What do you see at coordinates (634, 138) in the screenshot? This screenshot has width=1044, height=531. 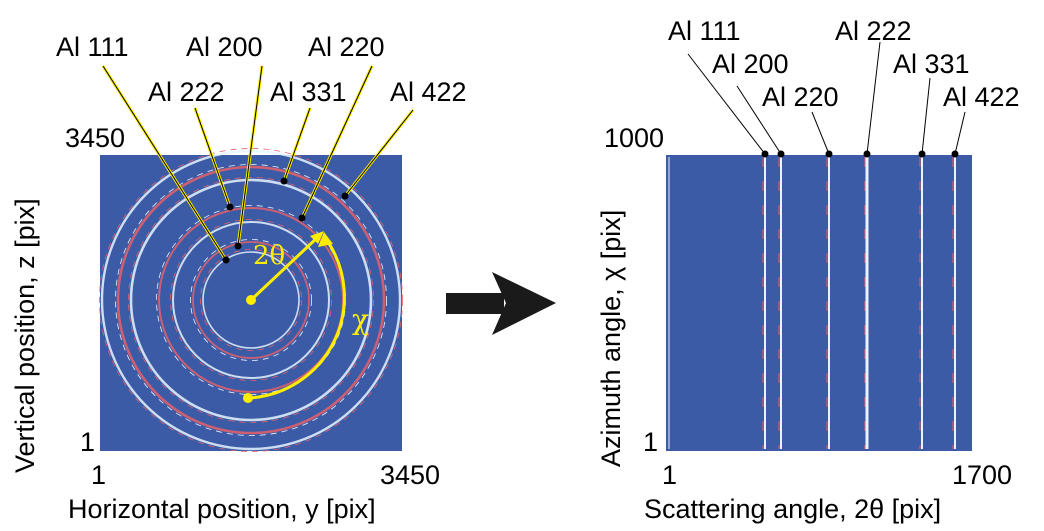 I see `right-y-max: 1000` at bounding box center [634, 138].